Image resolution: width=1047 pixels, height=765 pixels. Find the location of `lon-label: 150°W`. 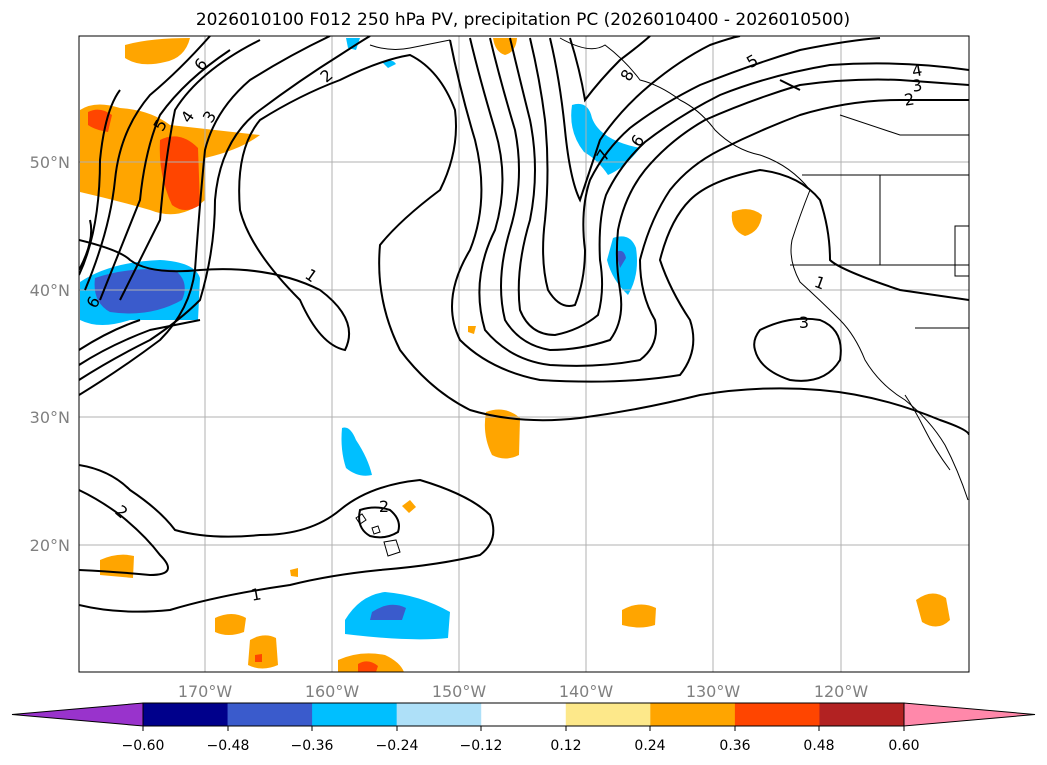

lon-label: 150°W is located at coordinates (459, 691).